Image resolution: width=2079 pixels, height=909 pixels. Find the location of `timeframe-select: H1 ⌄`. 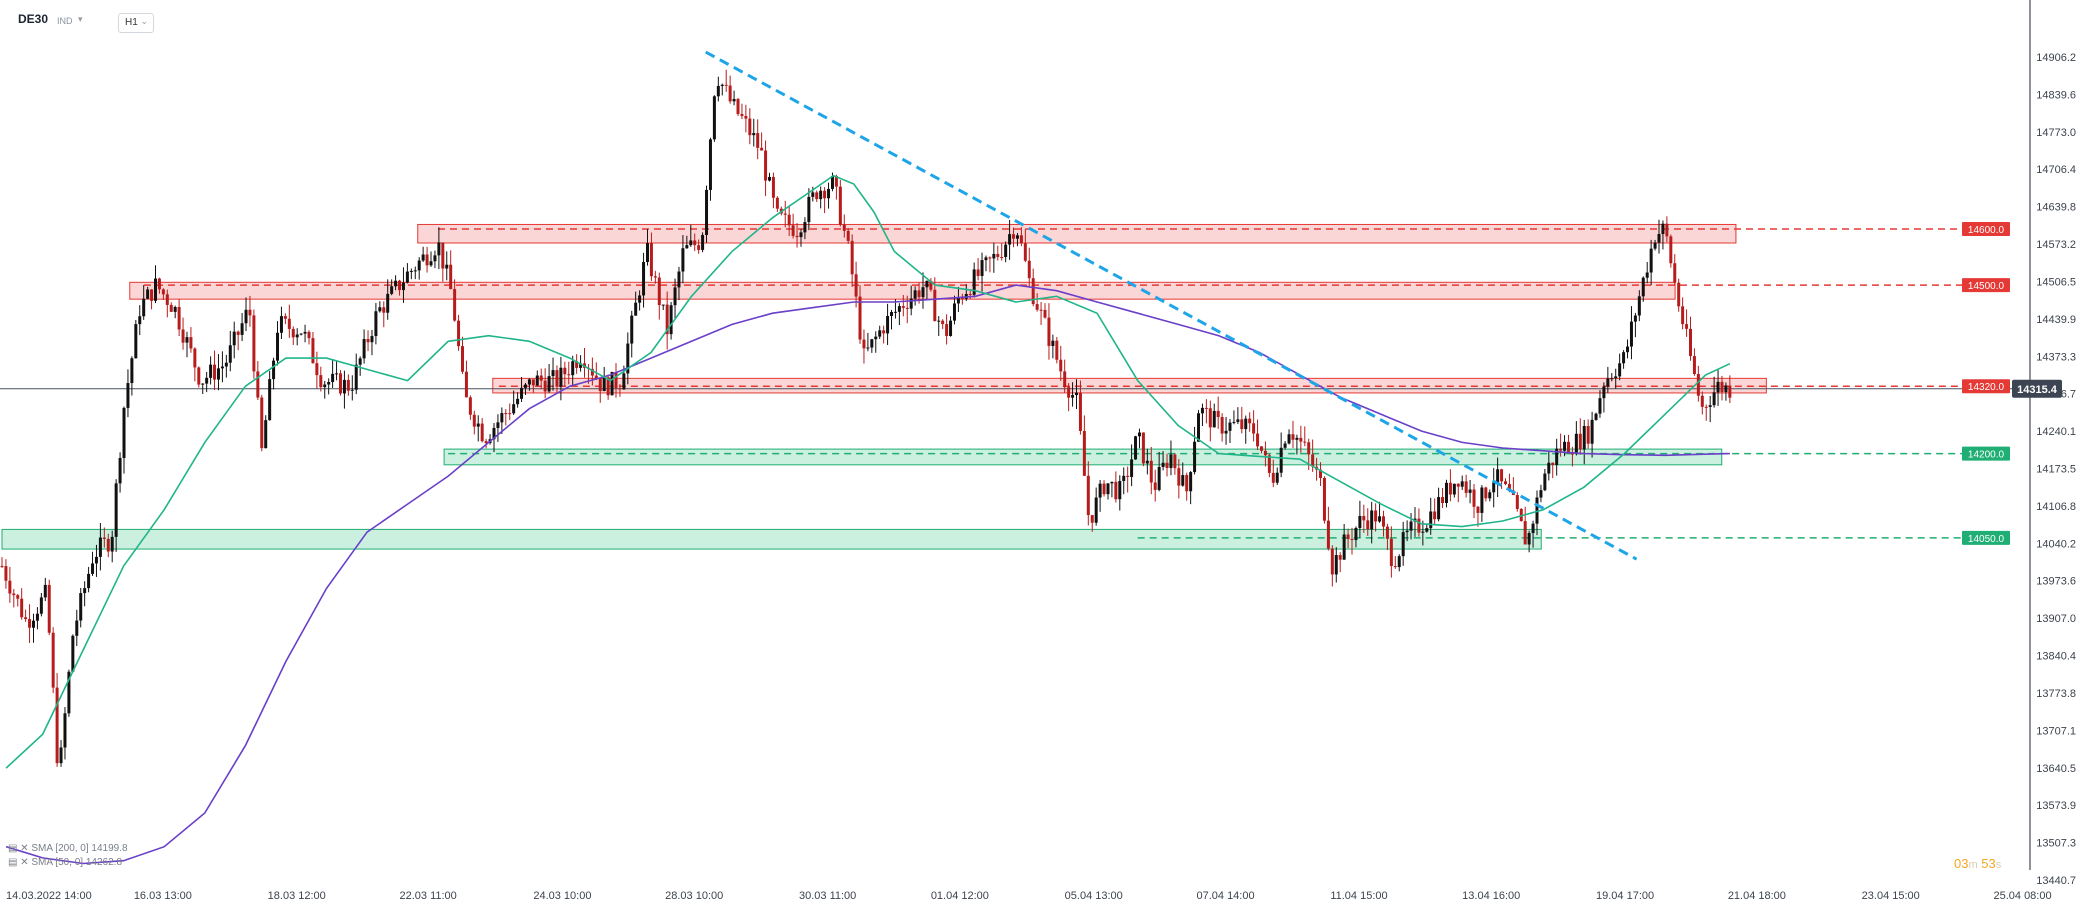

timeframe-select: H1 ⌄ is located at coordinates (136, 23).